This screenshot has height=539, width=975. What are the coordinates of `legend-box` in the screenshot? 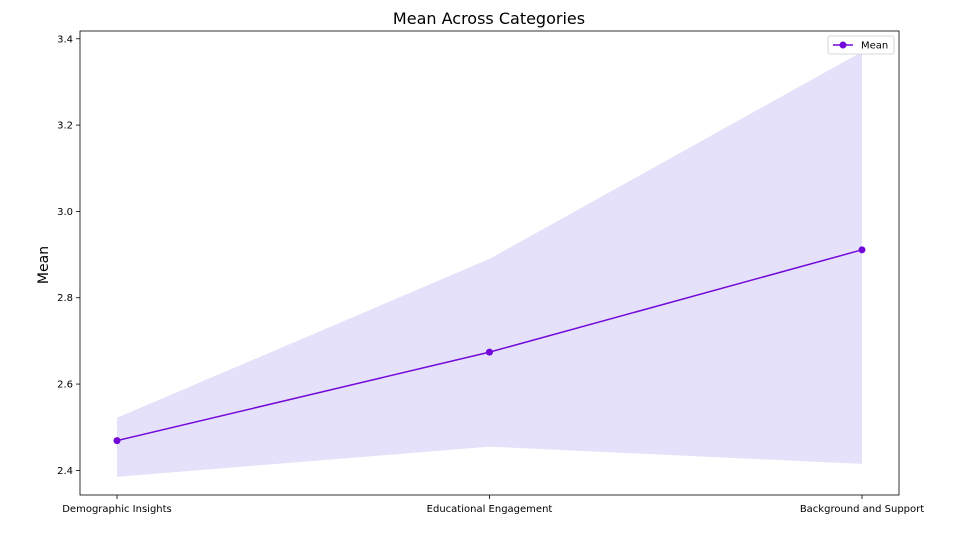 It's located at (861, 45).